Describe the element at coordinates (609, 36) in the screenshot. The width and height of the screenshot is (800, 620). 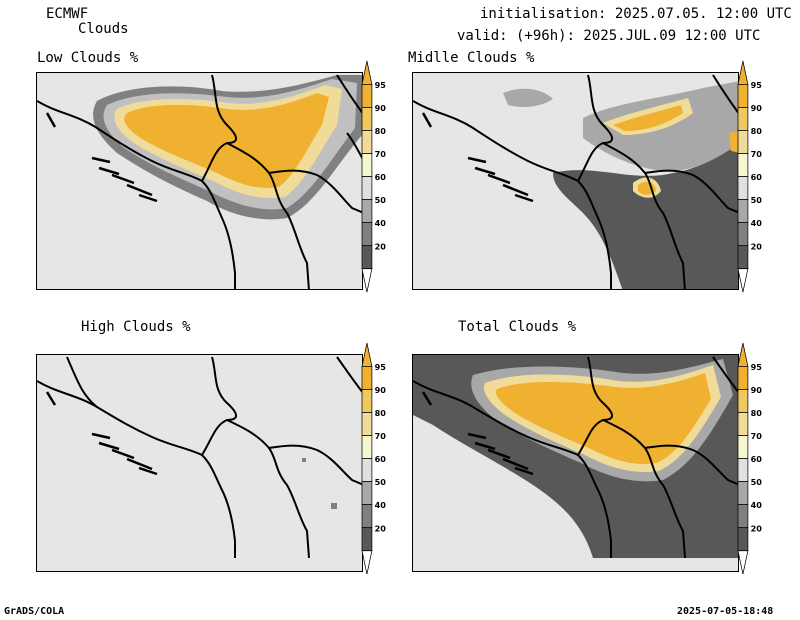
I see `valid-time: valid: (+96h): 2025.JUL.09 12:00 UTC` at that location.